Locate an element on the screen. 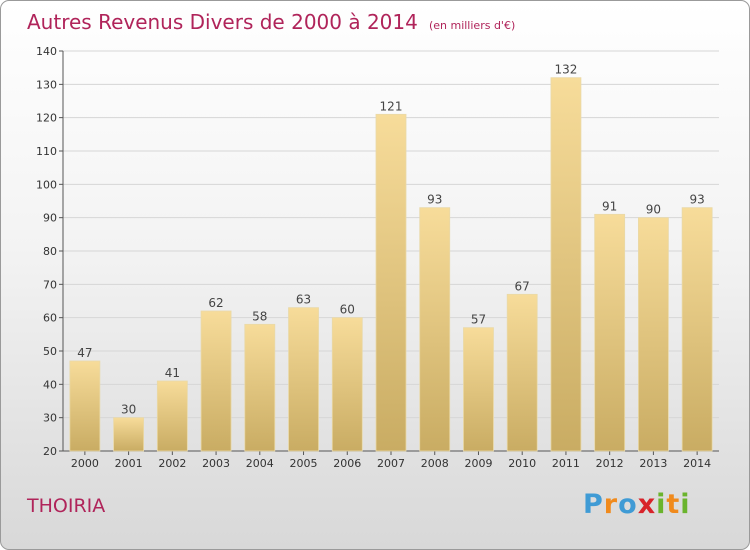 The height and width of the screenshot is (550, 750). data-label: 67 is located at coordinates (522, 286).